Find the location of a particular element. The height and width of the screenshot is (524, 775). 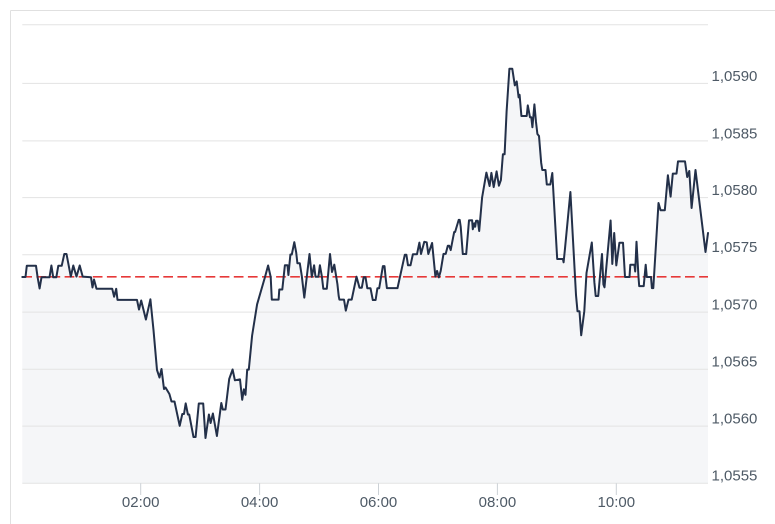

svg-text: 1,0555 is located at coordinates (735, 476).